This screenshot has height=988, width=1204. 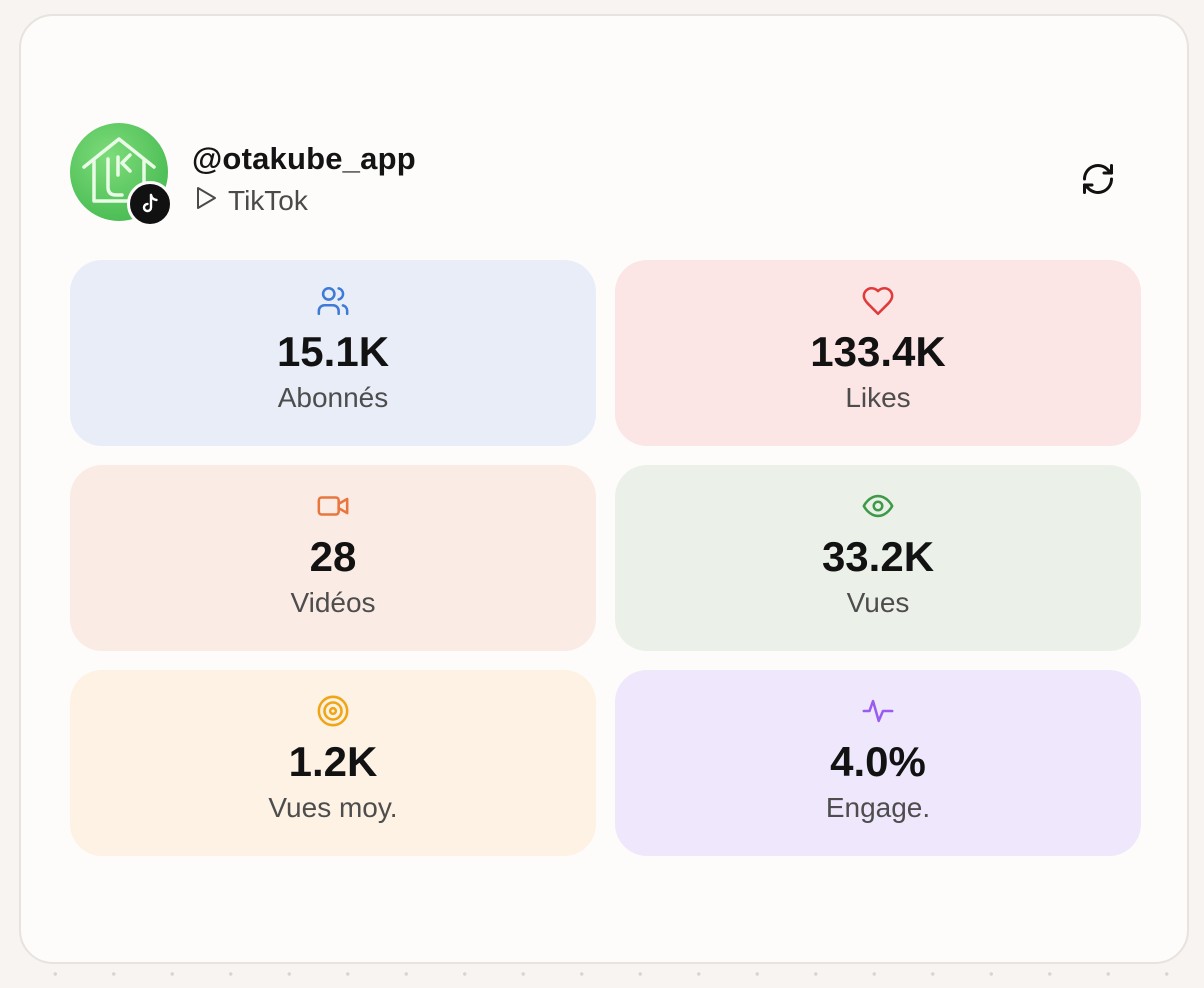 What do you see at coordinates (878, 807) in the screenshot?
I see `stat-label: Engage.` at bounding box center [878, 807].